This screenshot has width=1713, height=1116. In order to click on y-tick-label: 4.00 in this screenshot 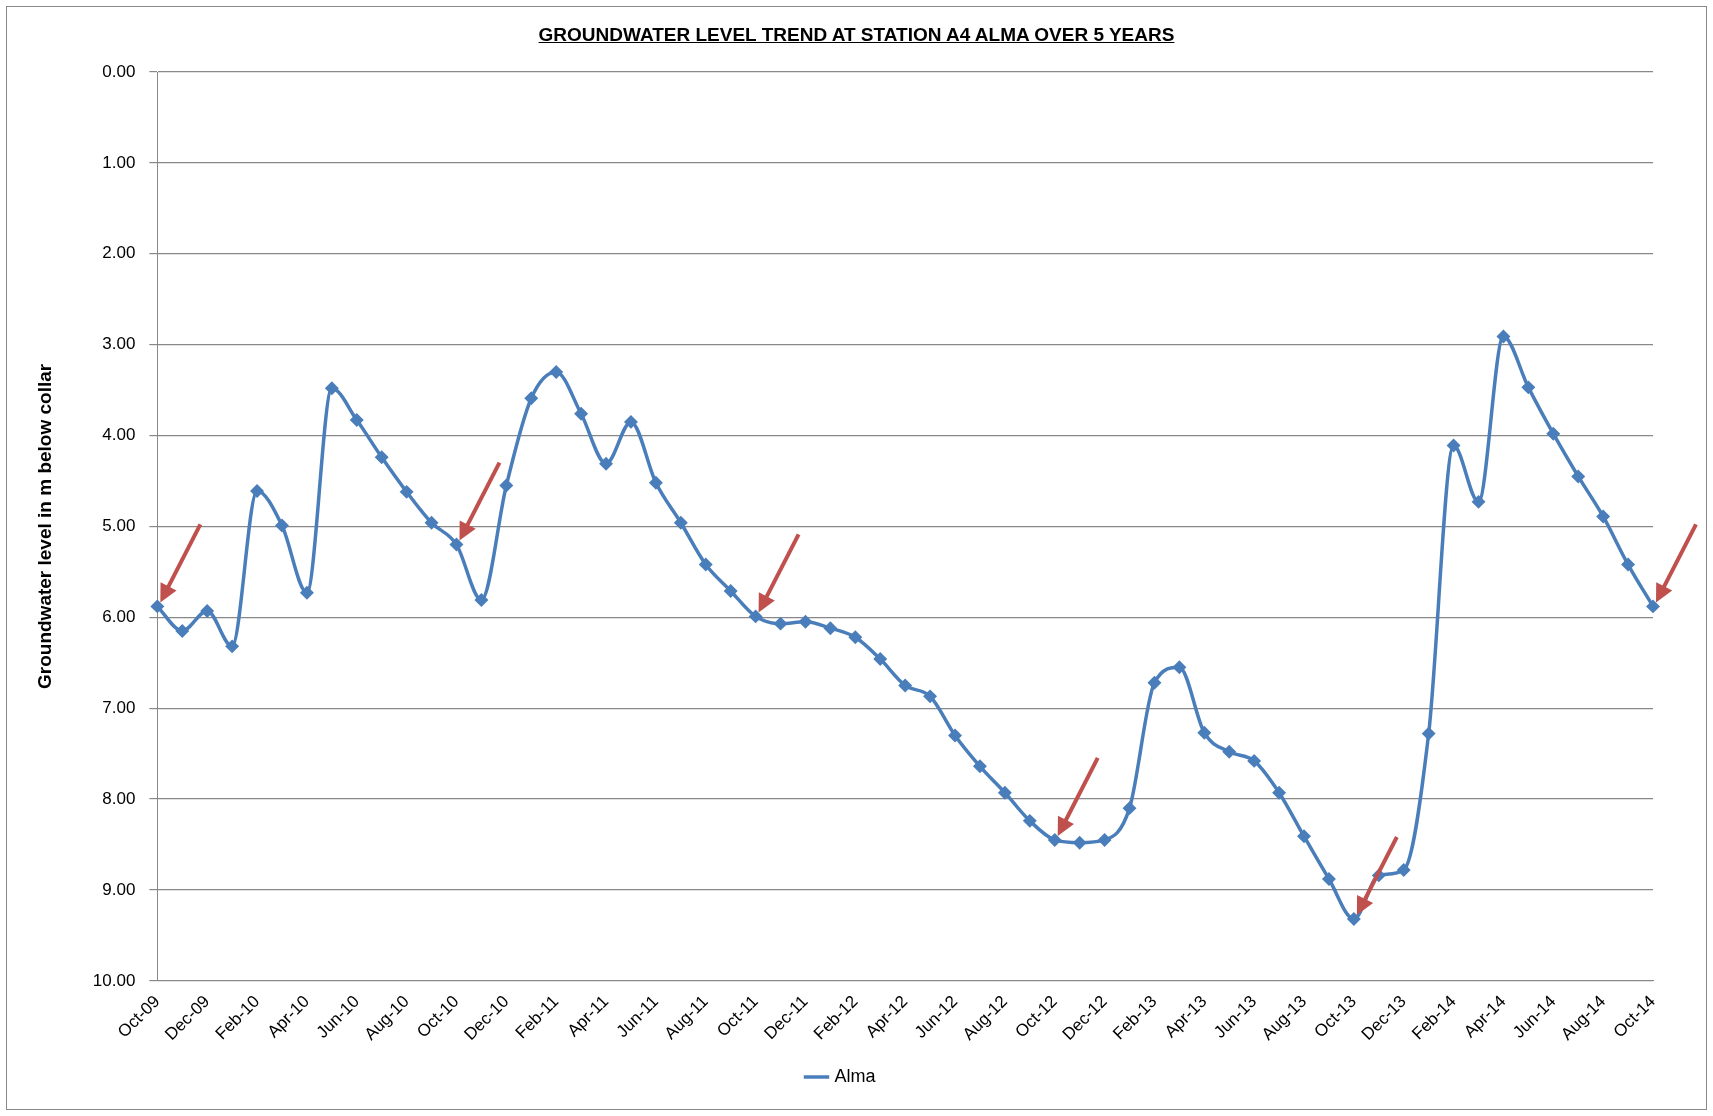, I will do `click(119, 435)`.